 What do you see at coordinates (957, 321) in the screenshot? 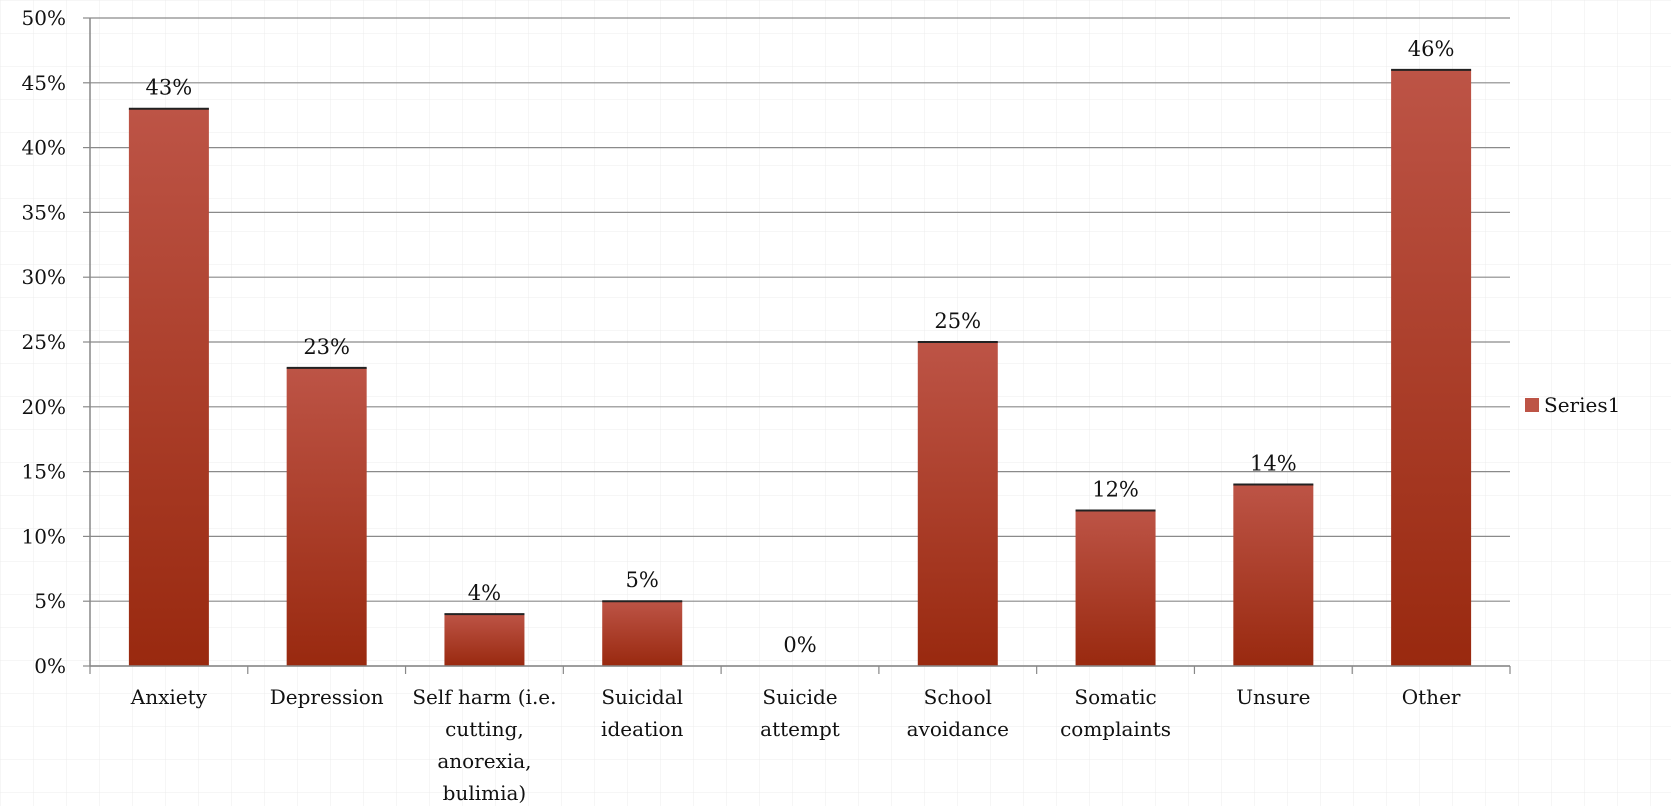
I see `data-label: 25%` at bounding box center [957, 321].